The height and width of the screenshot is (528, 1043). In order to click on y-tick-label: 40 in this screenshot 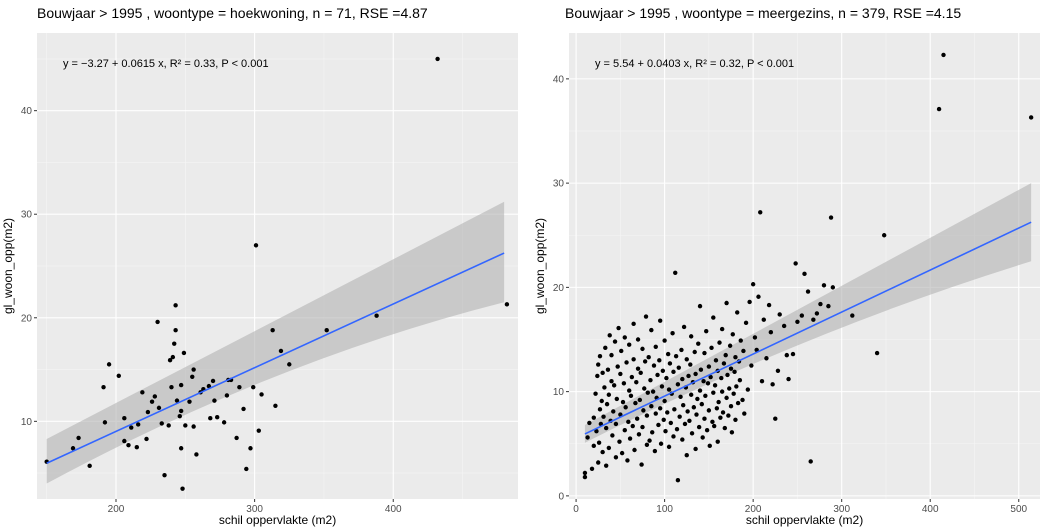, I will do `click(27, 111)`.